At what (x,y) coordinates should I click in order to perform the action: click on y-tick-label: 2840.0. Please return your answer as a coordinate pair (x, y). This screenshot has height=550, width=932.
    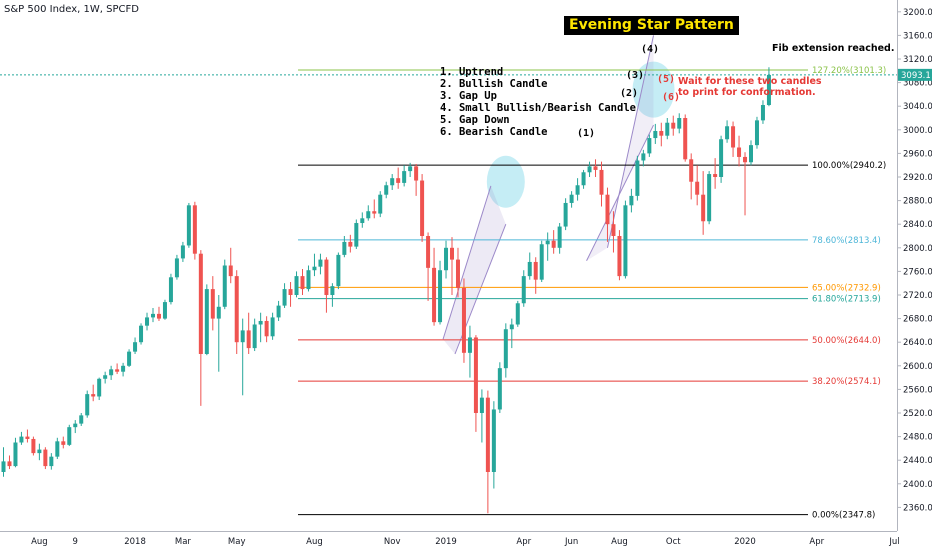
    Looking at the image, I should click on (917, 225).